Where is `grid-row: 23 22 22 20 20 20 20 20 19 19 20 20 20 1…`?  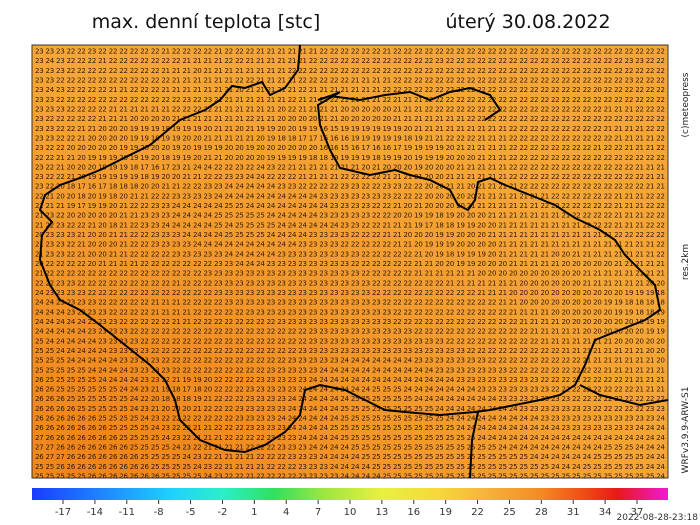
grid-row: 23 22 22 20 20 20 20 20 19 19 20 20 20 1… is located at coordinates (350, 148).